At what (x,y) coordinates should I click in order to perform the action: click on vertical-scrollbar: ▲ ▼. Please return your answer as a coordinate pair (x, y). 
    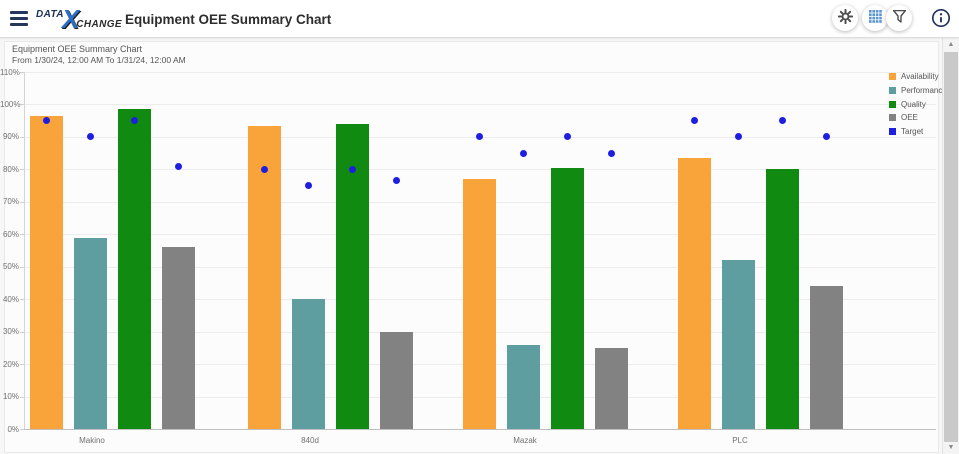
    Looking at the image, I should click on (950, 246).